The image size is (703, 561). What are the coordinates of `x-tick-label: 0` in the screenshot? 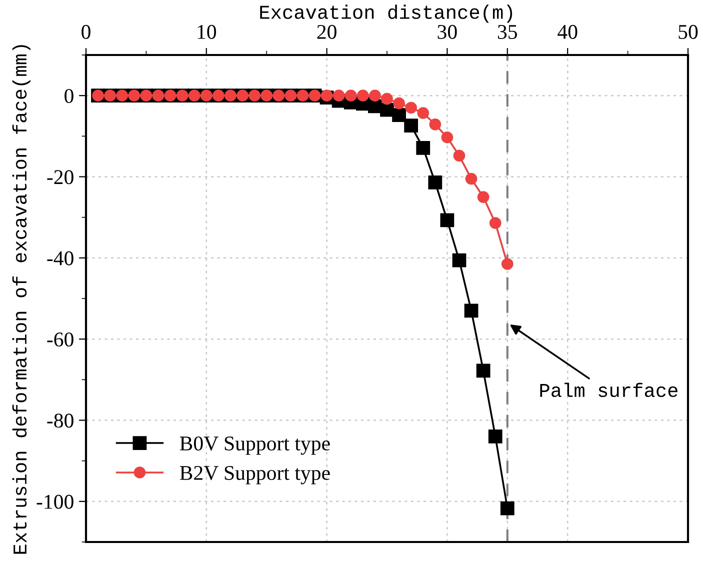 It's located at (86, 31).